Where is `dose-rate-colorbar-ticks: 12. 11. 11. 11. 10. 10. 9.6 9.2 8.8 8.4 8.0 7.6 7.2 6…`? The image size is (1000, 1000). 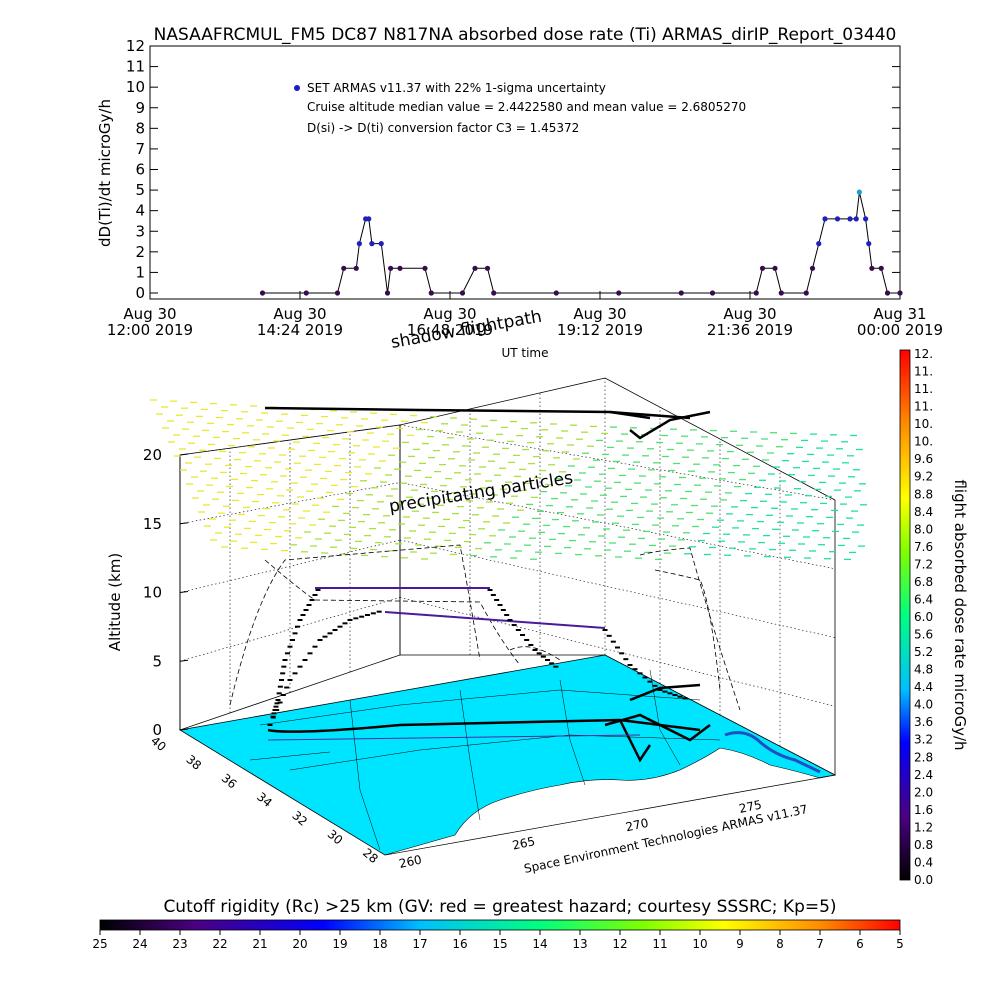 dose-rate-colorbar-ticks: 12. 11. 11. 11. 10. 10. 9.6 9.2 8.8 8.4 8.0 7.6 7.2 6… is located at coordinates (923, 617).